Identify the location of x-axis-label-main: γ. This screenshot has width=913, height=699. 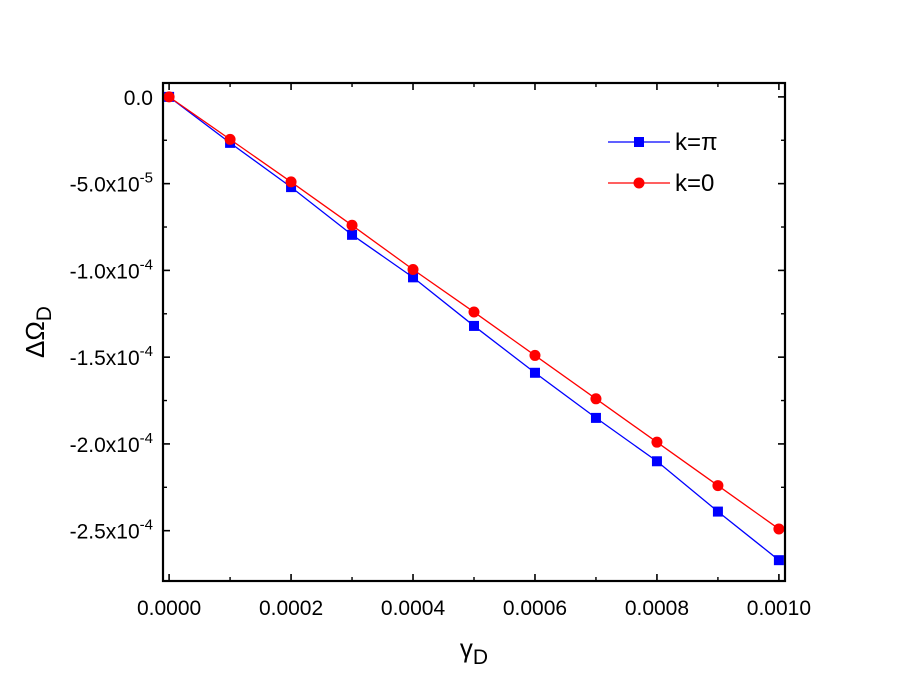
(466, 648).